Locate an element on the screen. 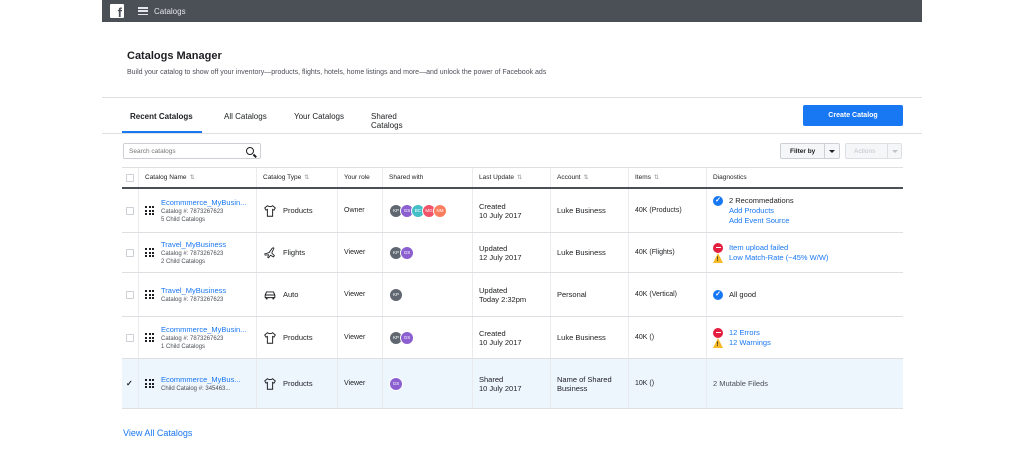  tab-all-catalogs: All Catalogs is located at coordinates (245, 116).